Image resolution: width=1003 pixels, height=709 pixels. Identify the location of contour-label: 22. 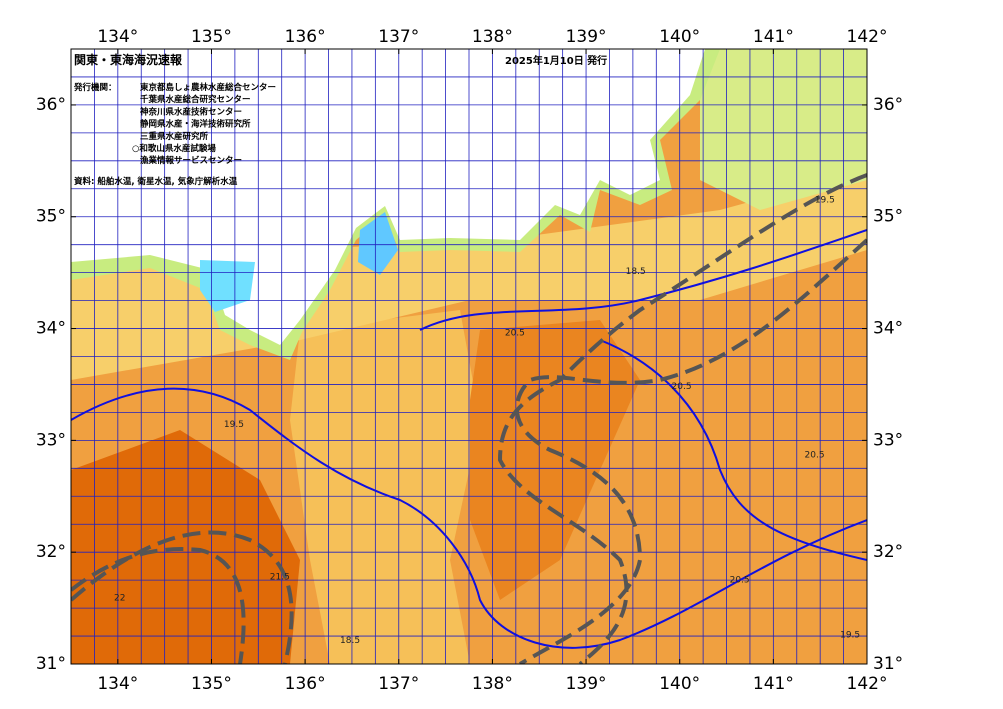
(119, 599).